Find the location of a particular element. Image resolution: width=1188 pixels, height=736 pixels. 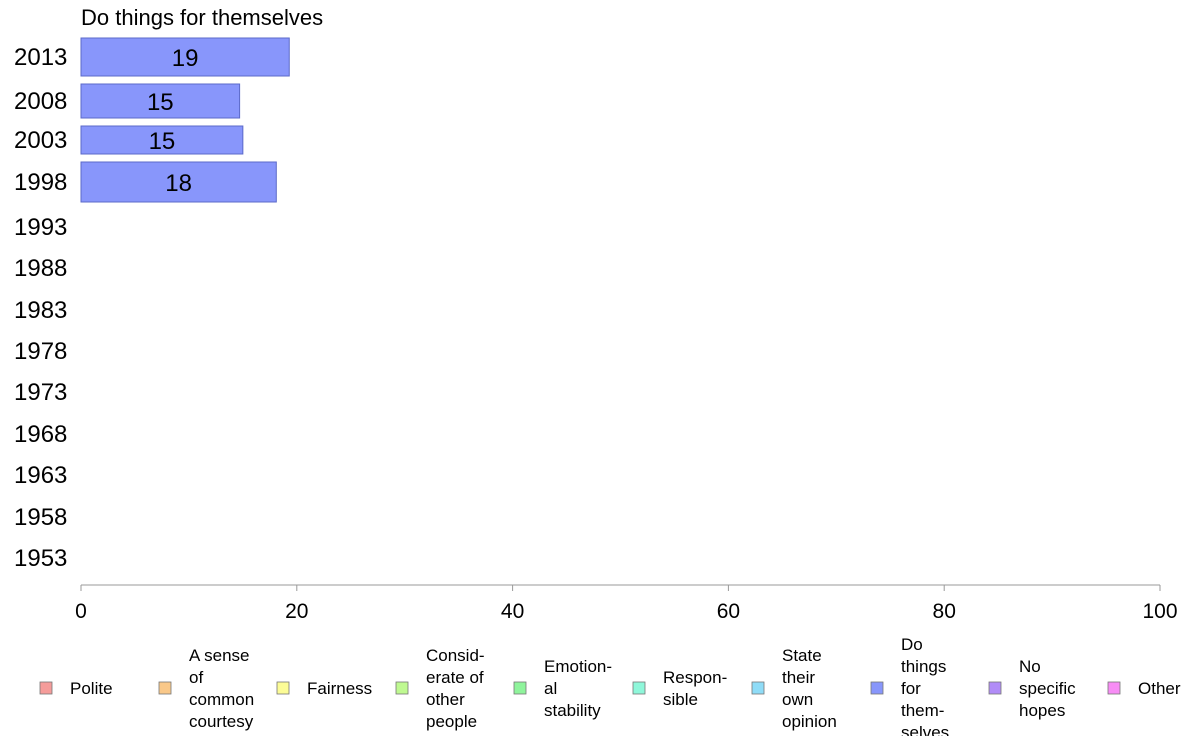

legend-label: A sense of common courtesy is located at coordinates (221, 688).